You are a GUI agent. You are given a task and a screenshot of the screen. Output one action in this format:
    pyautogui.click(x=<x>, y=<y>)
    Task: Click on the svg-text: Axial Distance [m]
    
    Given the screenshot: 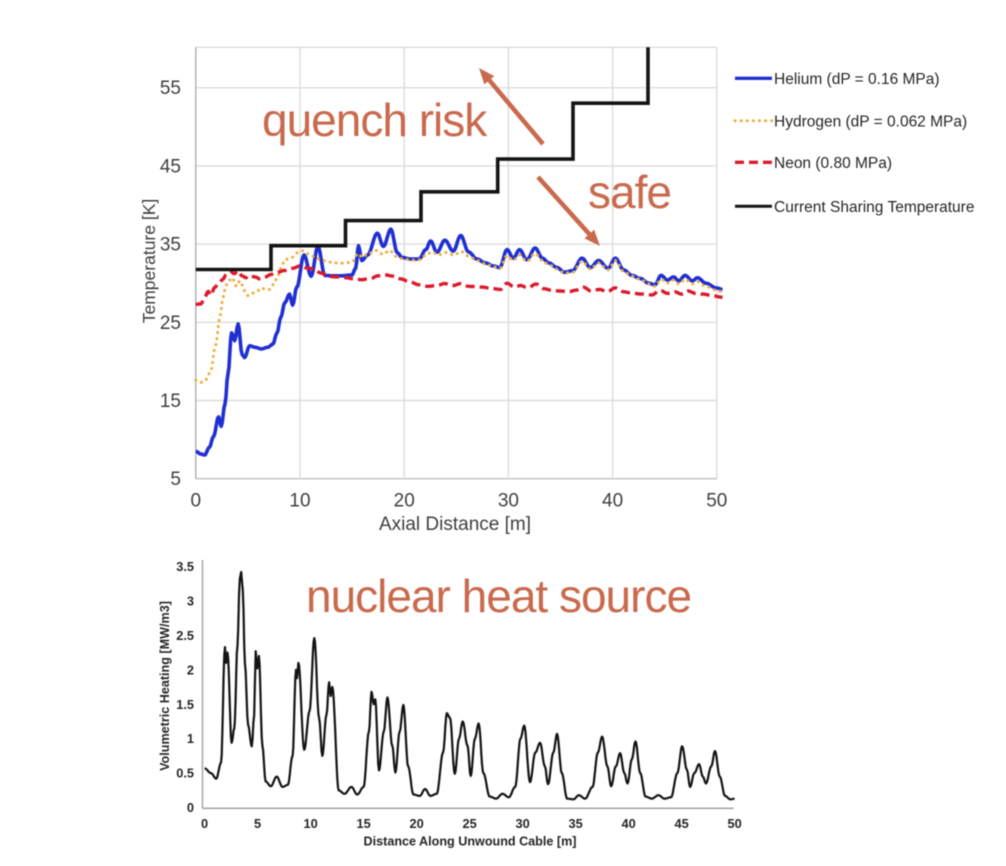 What is the action you would take?
    pyautogui.click(x=455, y=524)
    